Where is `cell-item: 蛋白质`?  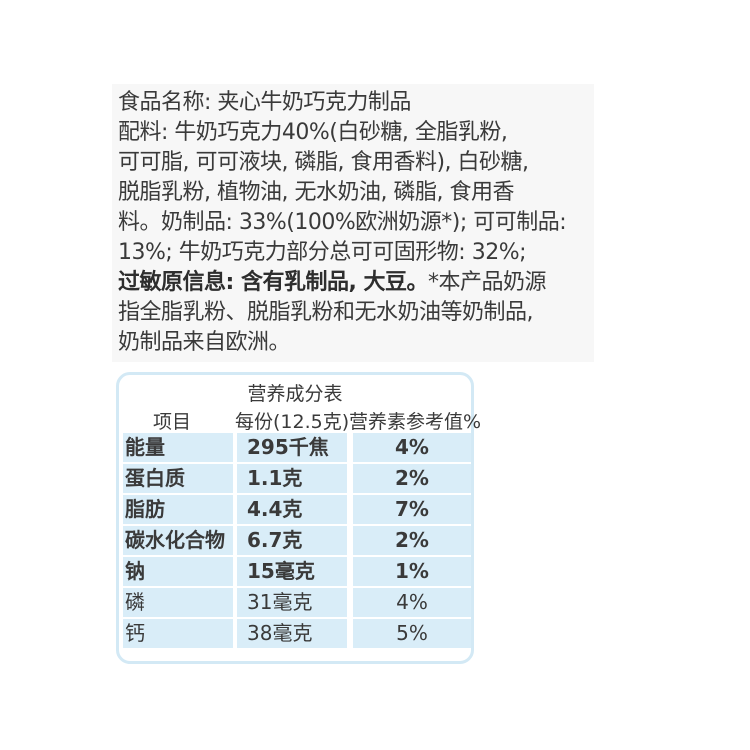
cell-item: 蛋白质 is located at coordinates (178, 478).